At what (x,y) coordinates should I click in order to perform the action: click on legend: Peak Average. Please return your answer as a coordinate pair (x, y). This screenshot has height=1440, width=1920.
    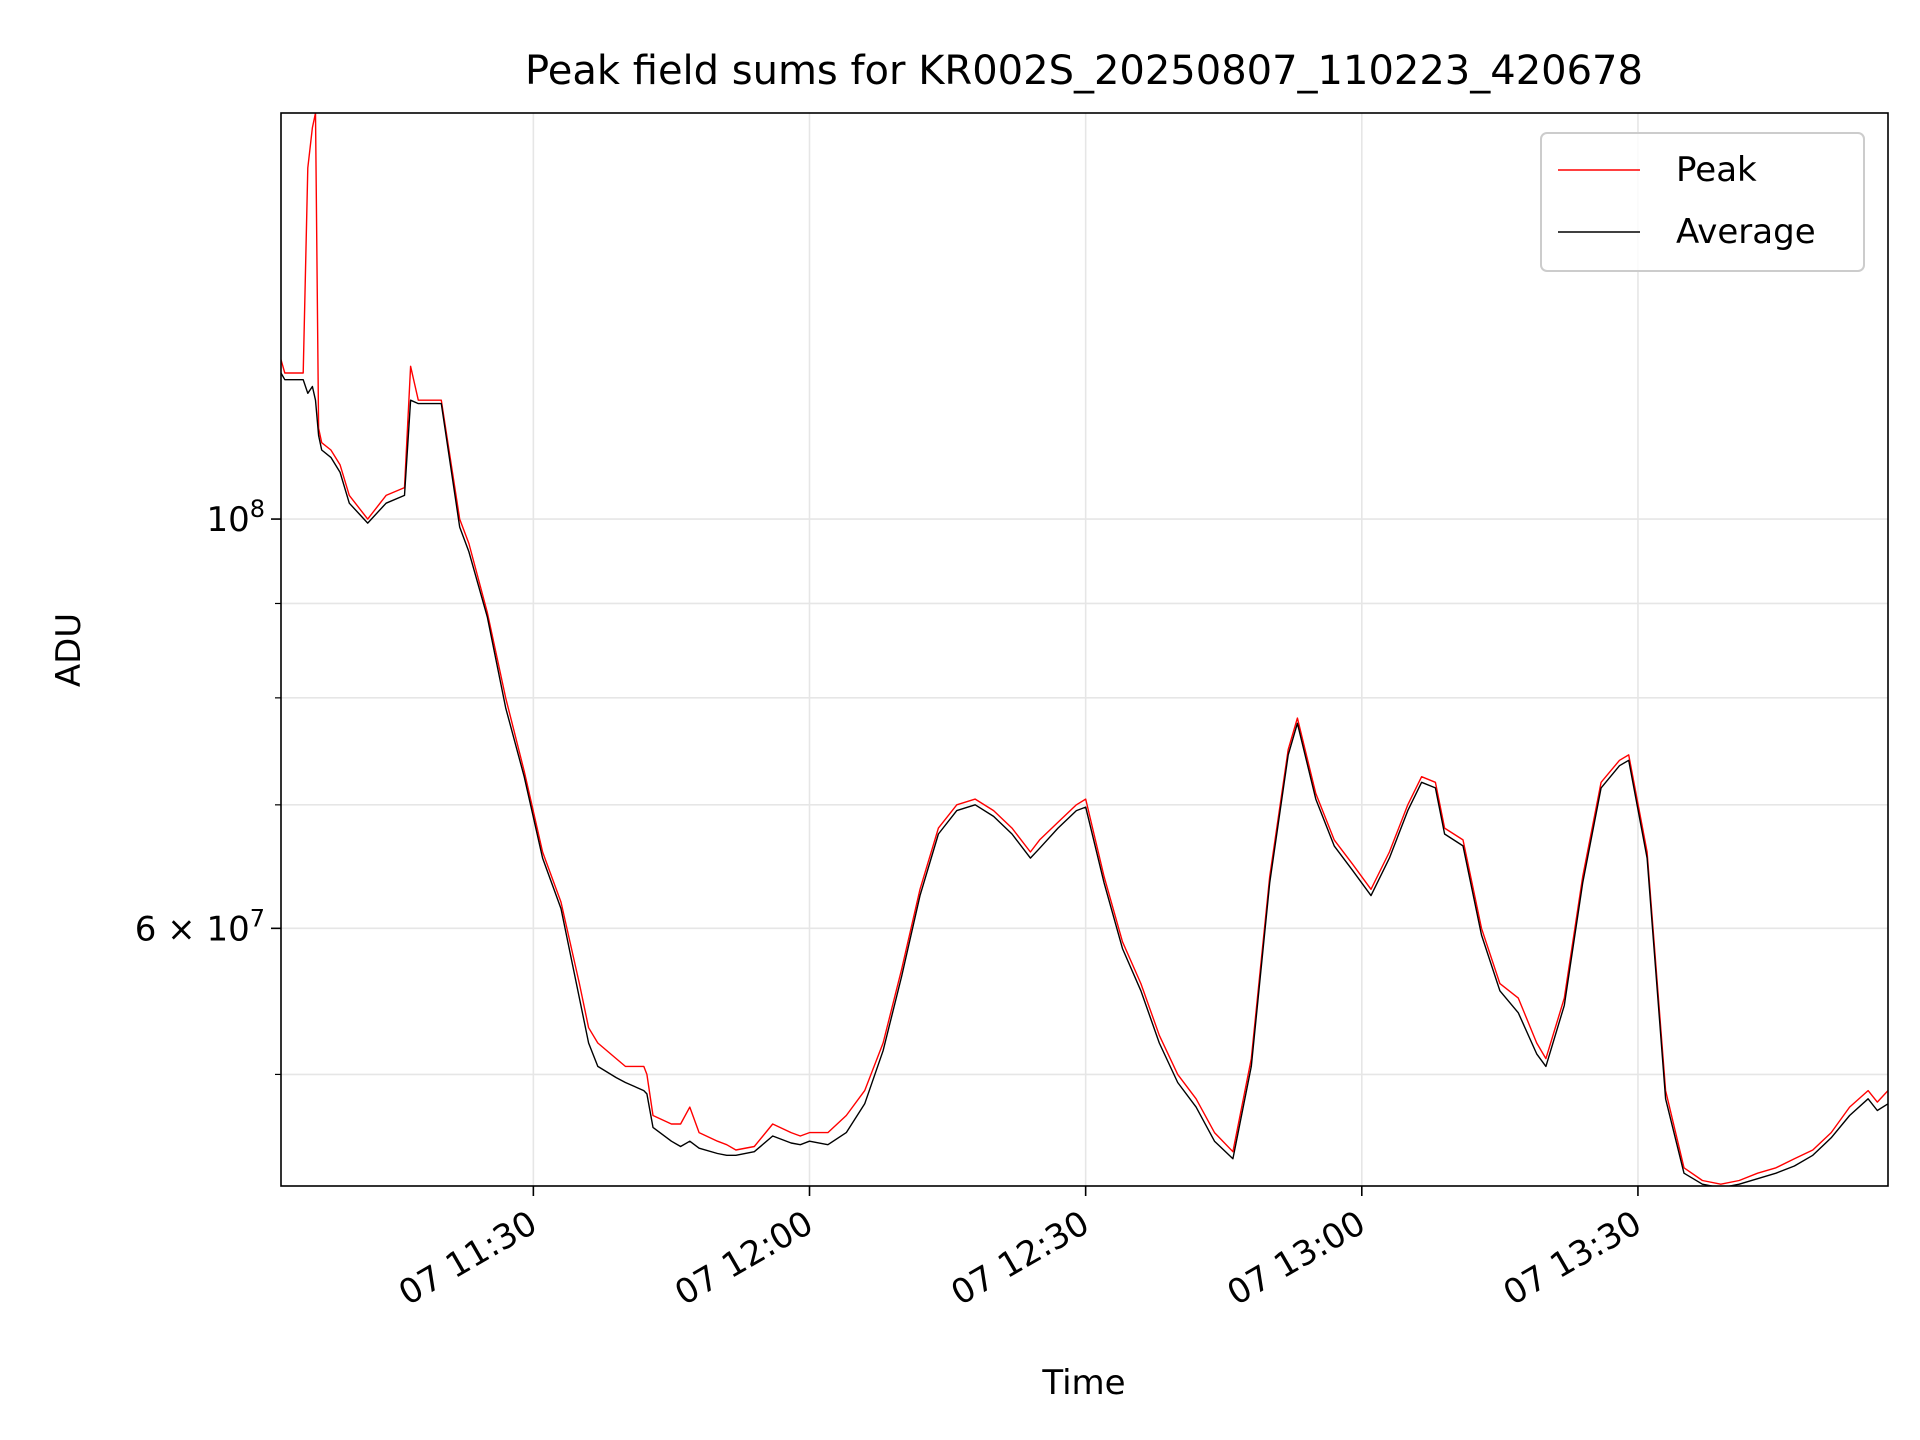
    Looking at the image, I should click on (1702, 202).